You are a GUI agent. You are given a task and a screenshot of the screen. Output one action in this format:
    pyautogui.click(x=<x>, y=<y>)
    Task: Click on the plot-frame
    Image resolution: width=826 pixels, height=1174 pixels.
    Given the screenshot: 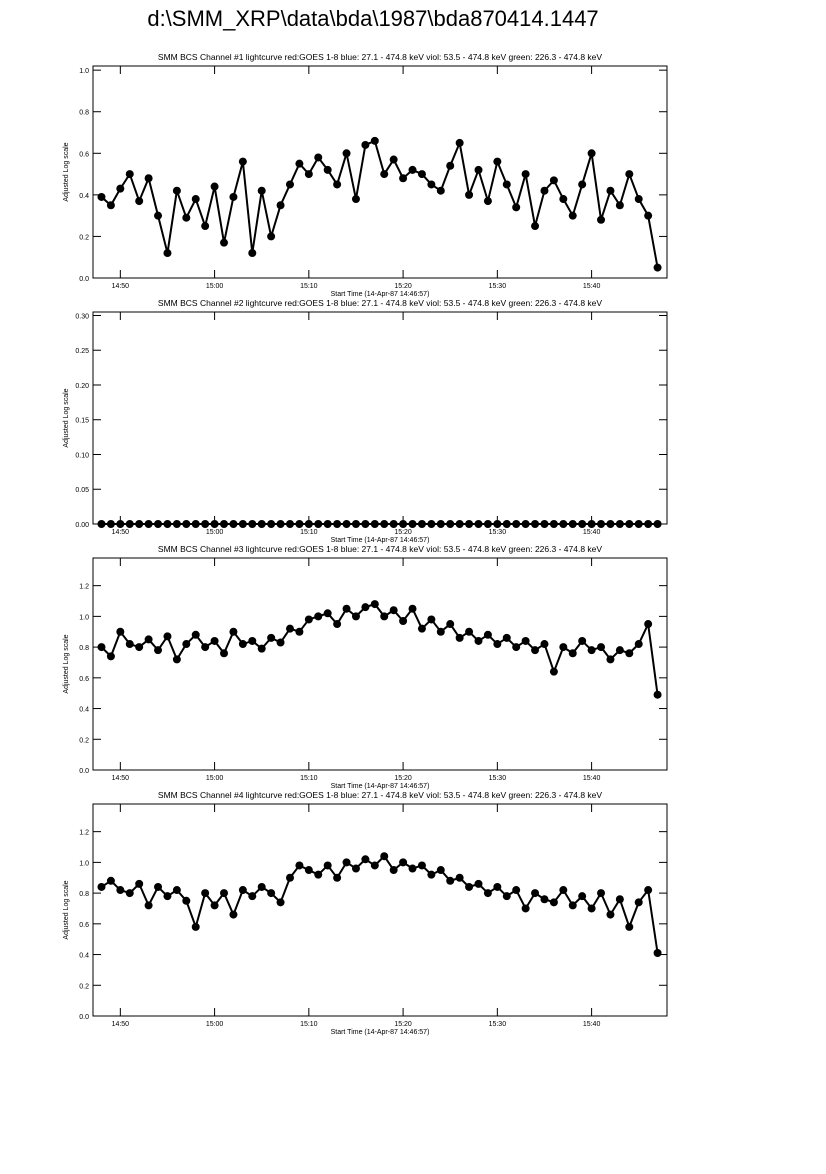 What is the action you would take?
    pyautogui.click(x=380, y=172)
    